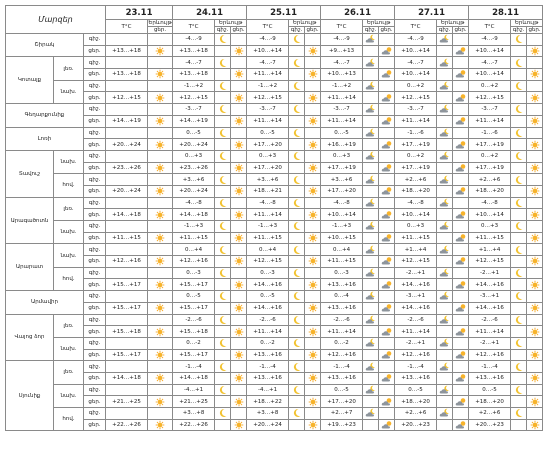 The width and height of the screenshot is (547, 460). What do you see at coordinates (94, 273) in the screenshot?
I see `time-label: գիշ.` at bounding box center [94, 273].